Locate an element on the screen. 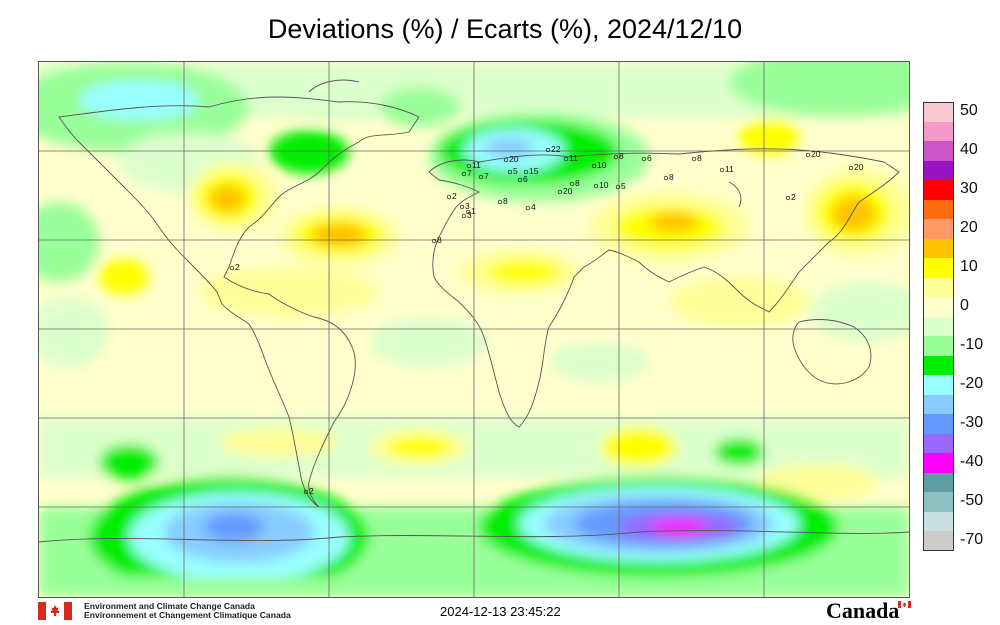 The height and width of the screenshot is (625, 1000). org-name-en: Environment and Climate Change Canada is located at coordinates (169, 606).